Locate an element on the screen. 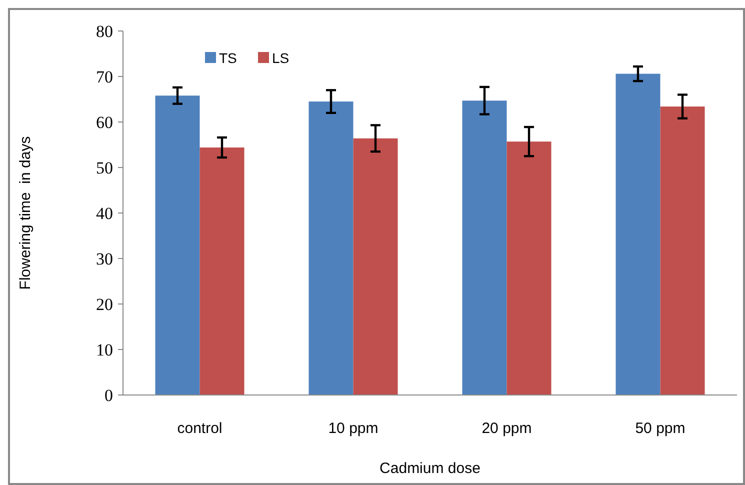 This screenshot has width=745, height=485. y-tick-label: 50 is located at coordinates (104, 168).